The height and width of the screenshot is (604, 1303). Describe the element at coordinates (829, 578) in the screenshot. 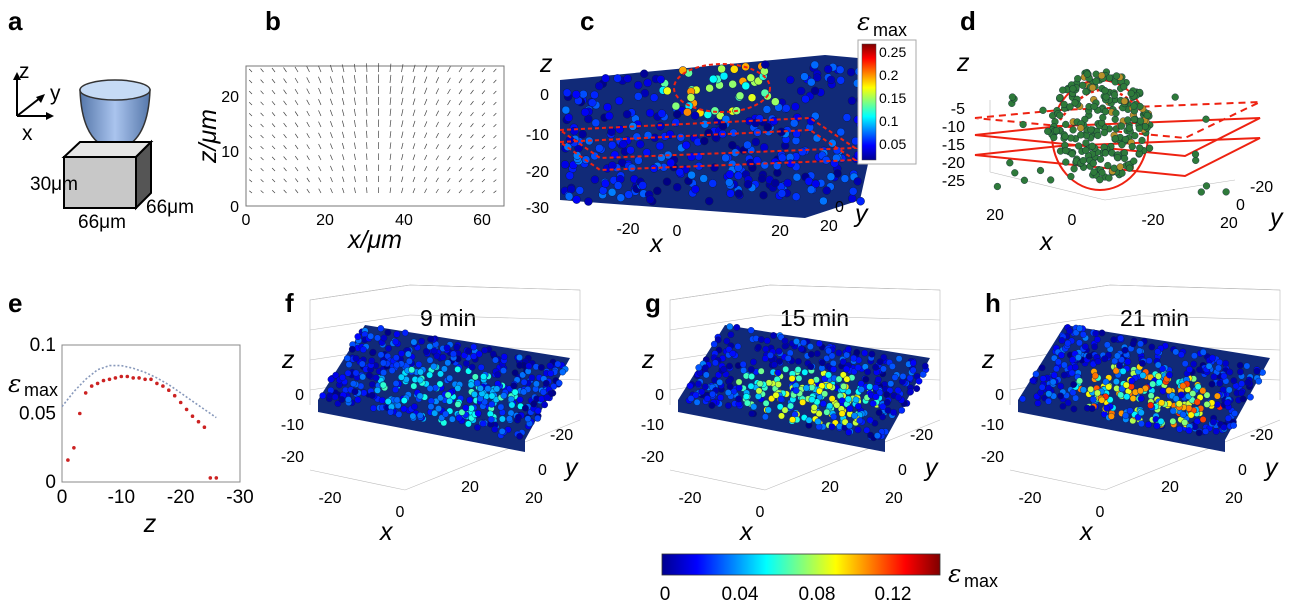

I see `bottom-colorbar: ε max 0 0.04 0.08 0.12` at that location.